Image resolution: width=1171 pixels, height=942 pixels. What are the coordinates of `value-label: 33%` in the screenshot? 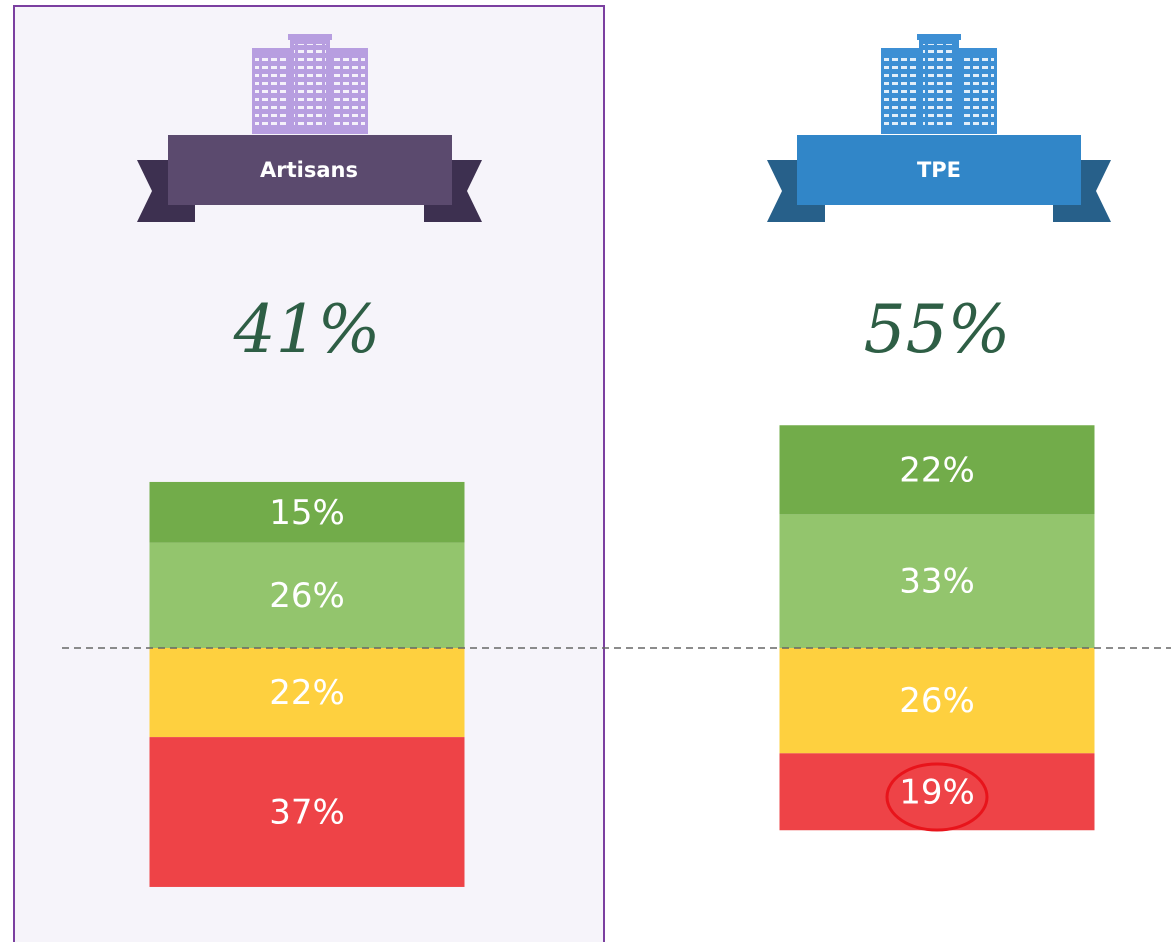 It's located at (937, 582).